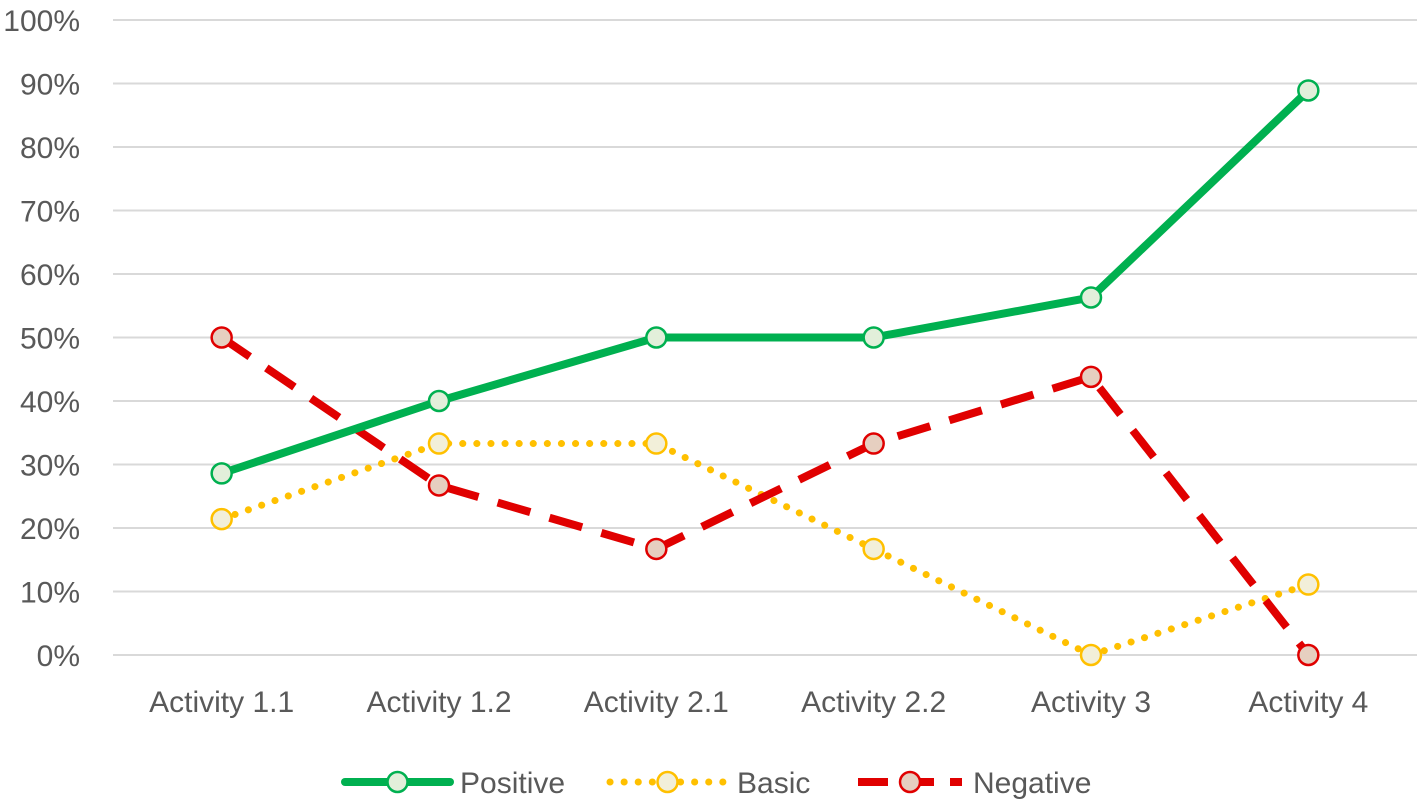 The height and width of the screenshot is (809, 1421). I want to click on y-tick-label: 100%, so click(41, 21).